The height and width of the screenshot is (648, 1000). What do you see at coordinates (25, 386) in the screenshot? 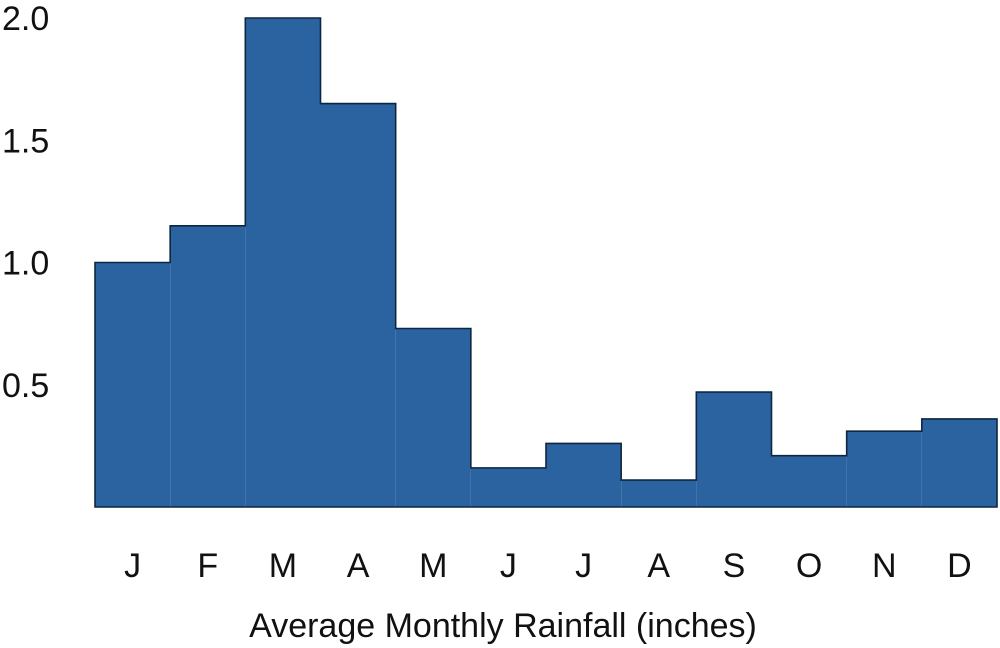
I see `y-tick-label: 0.5` at bounding box center [25, 386].